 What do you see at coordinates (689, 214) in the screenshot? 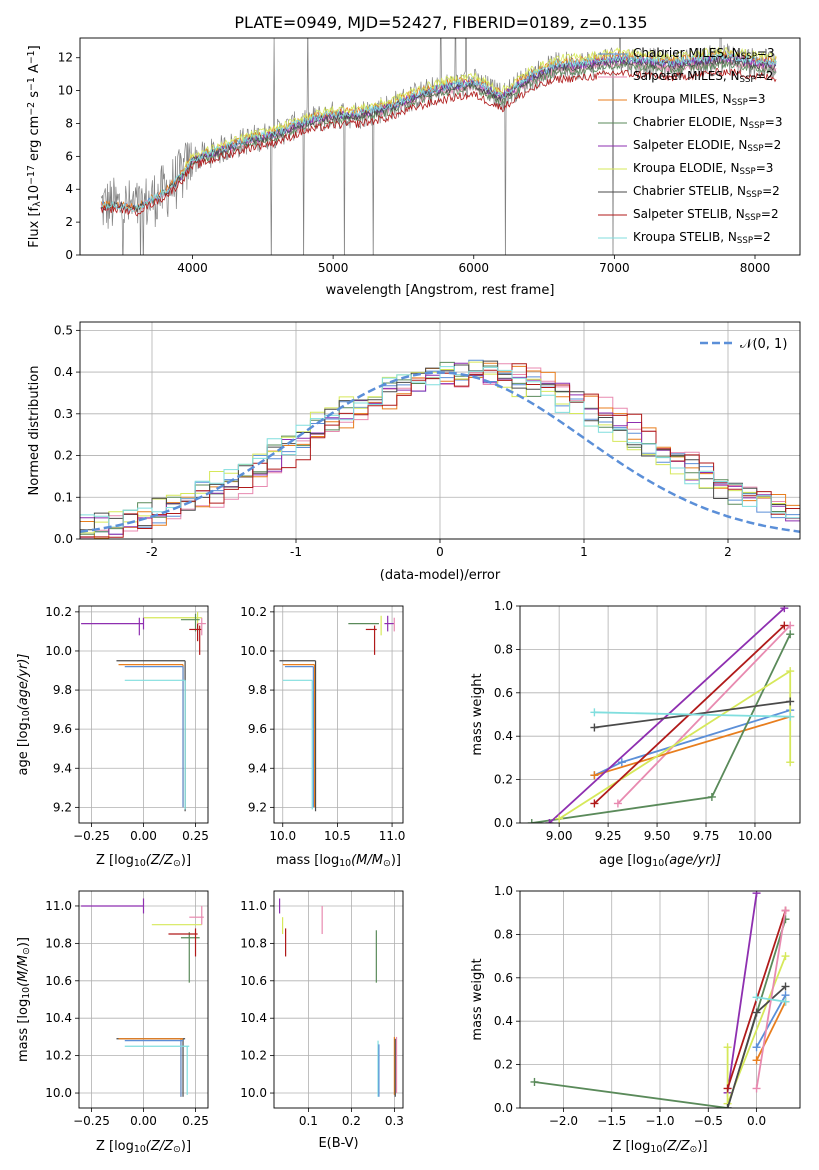
I see `label-part: Salpeter STELIB, N` at bounding box center [689, 214].